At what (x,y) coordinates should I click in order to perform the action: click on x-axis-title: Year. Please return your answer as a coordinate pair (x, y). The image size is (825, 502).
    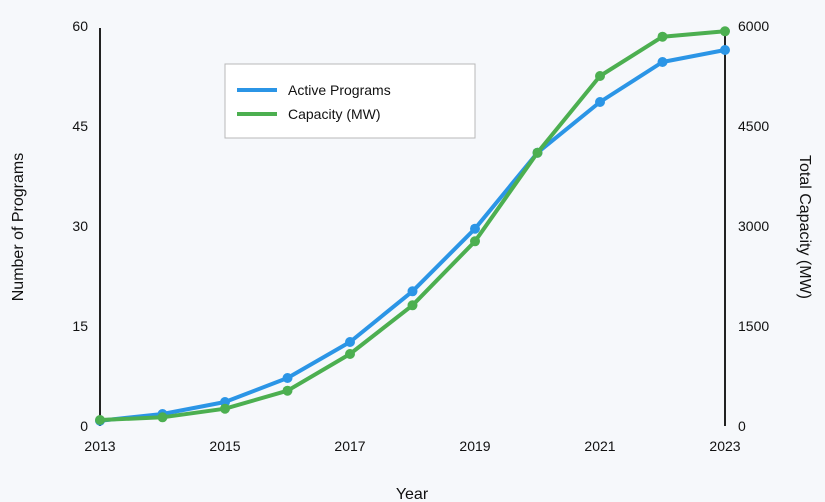
    Looking at the image, I should click on (412, 494).